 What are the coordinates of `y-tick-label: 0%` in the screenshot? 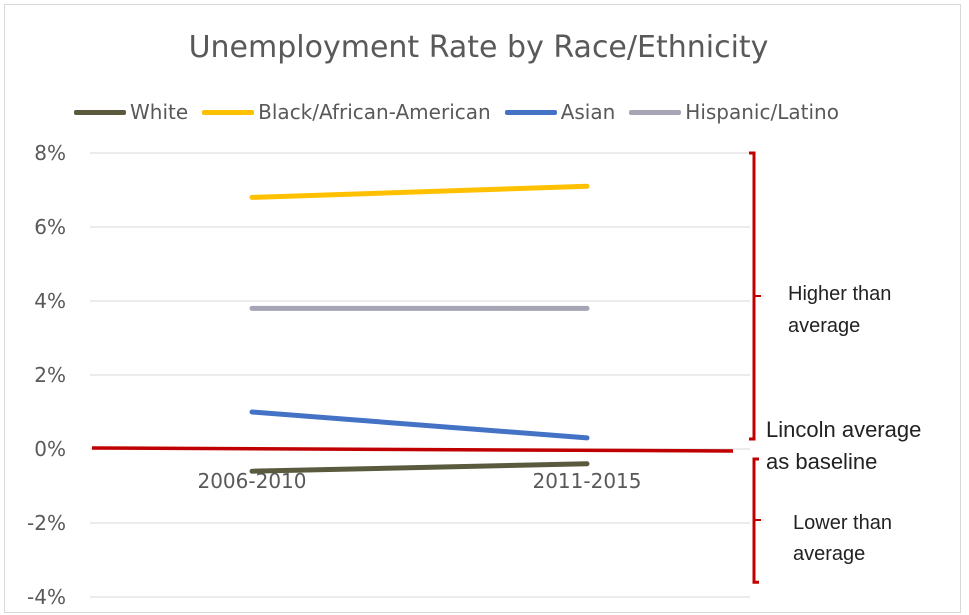 It's located at (50, 449).